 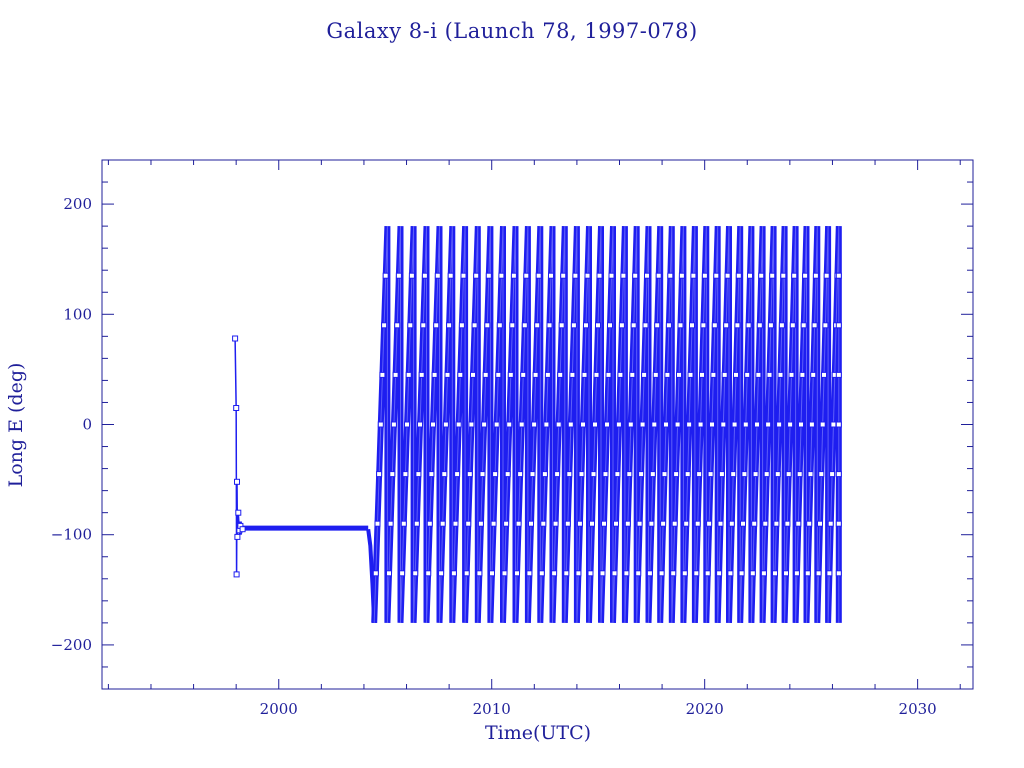 I want to click on chart-title: Galaxy 8-i (Launch 78, 1997-078), so click(x=511, y=31).